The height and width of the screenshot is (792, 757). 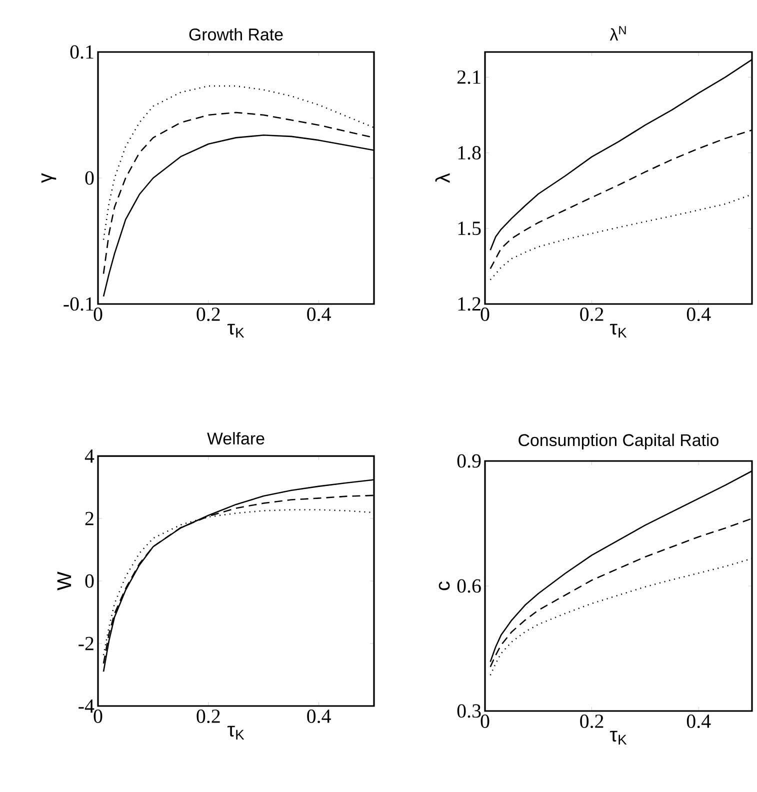 I want to click on y-tick-label: 2, so click(x=89, y=519).